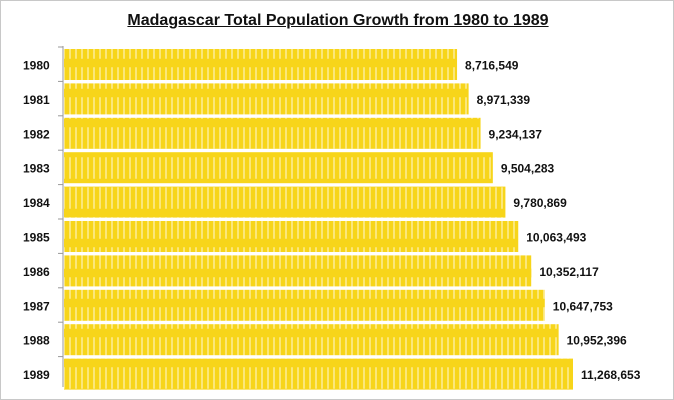 The width and height of the screenshot is (674, 400). What do you see at coordinates (36, 100) in the screenshot?
I see `y-tick-label: 1981` at bounding box center [36, 100].